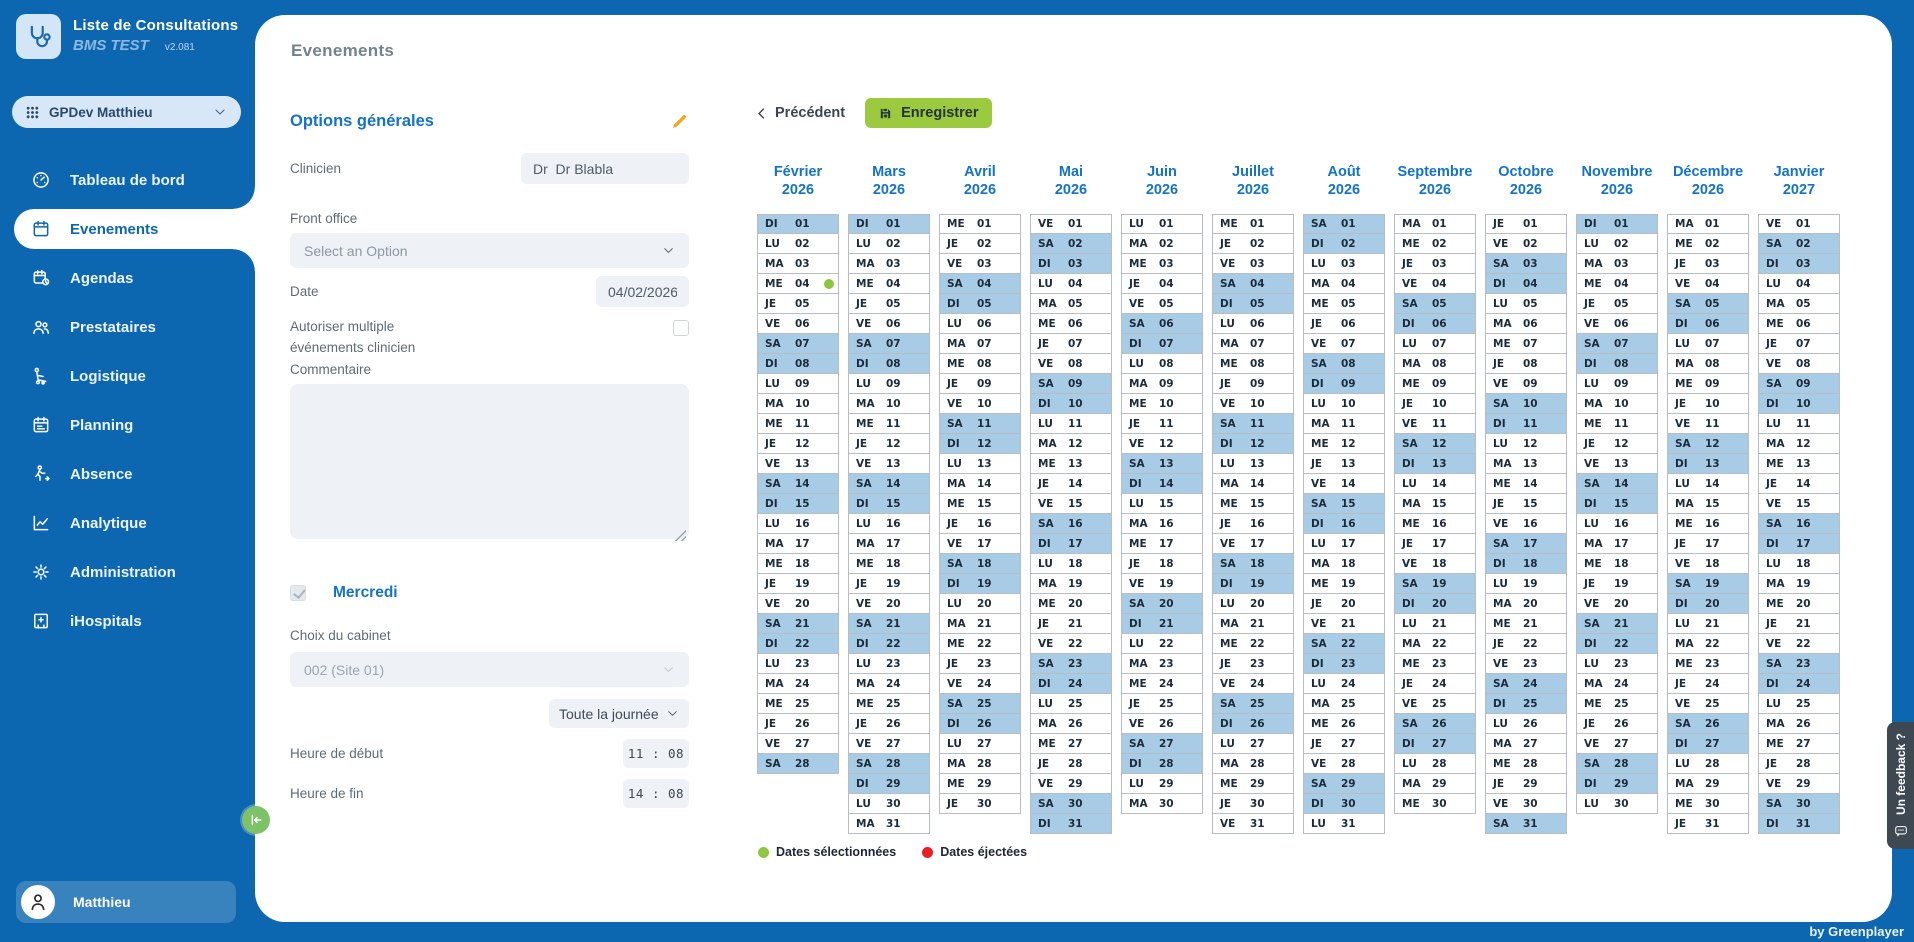 Image resolution: width=1914 pixels, height=942 pixels. Describe the element at coordinates (1253, 224) in the screenshot. I see `day-cell: ME 01` at that location.